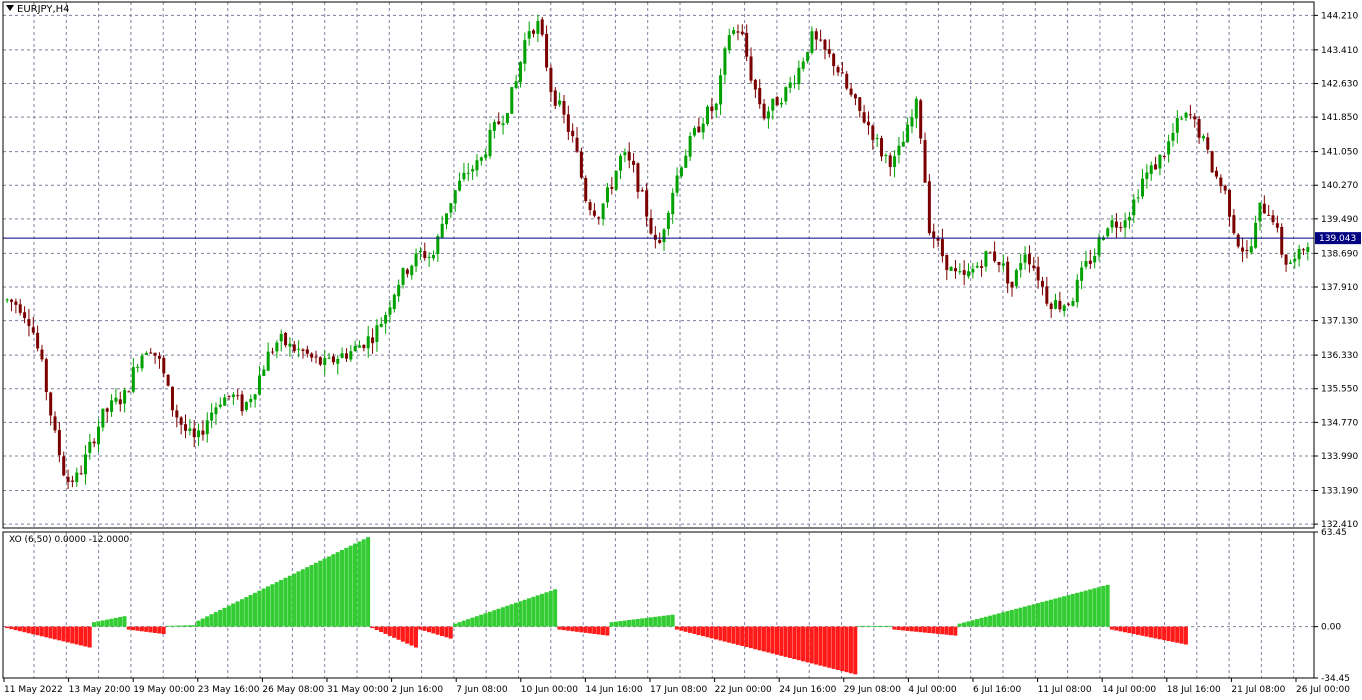 The width and height of the screenshot is (1362, 700). What do you see at coordinates (1339, 153) in the screenshot?
I see `price-tick-label: 141.050` at bounding box center [1339, 153].